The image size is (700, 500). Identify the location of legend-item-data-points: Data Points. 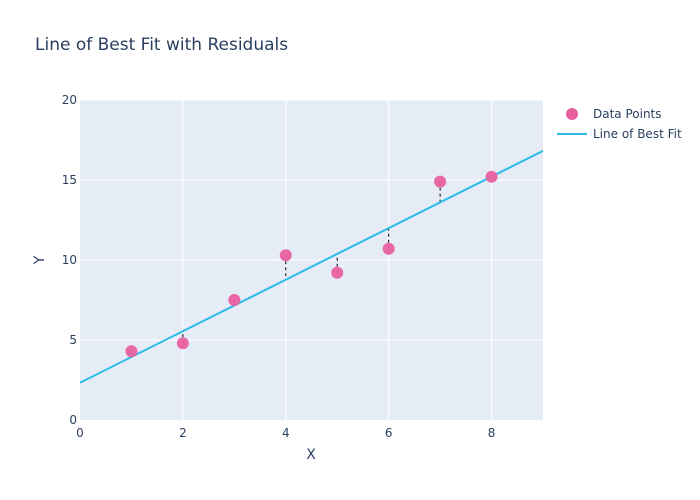
(614, 114).